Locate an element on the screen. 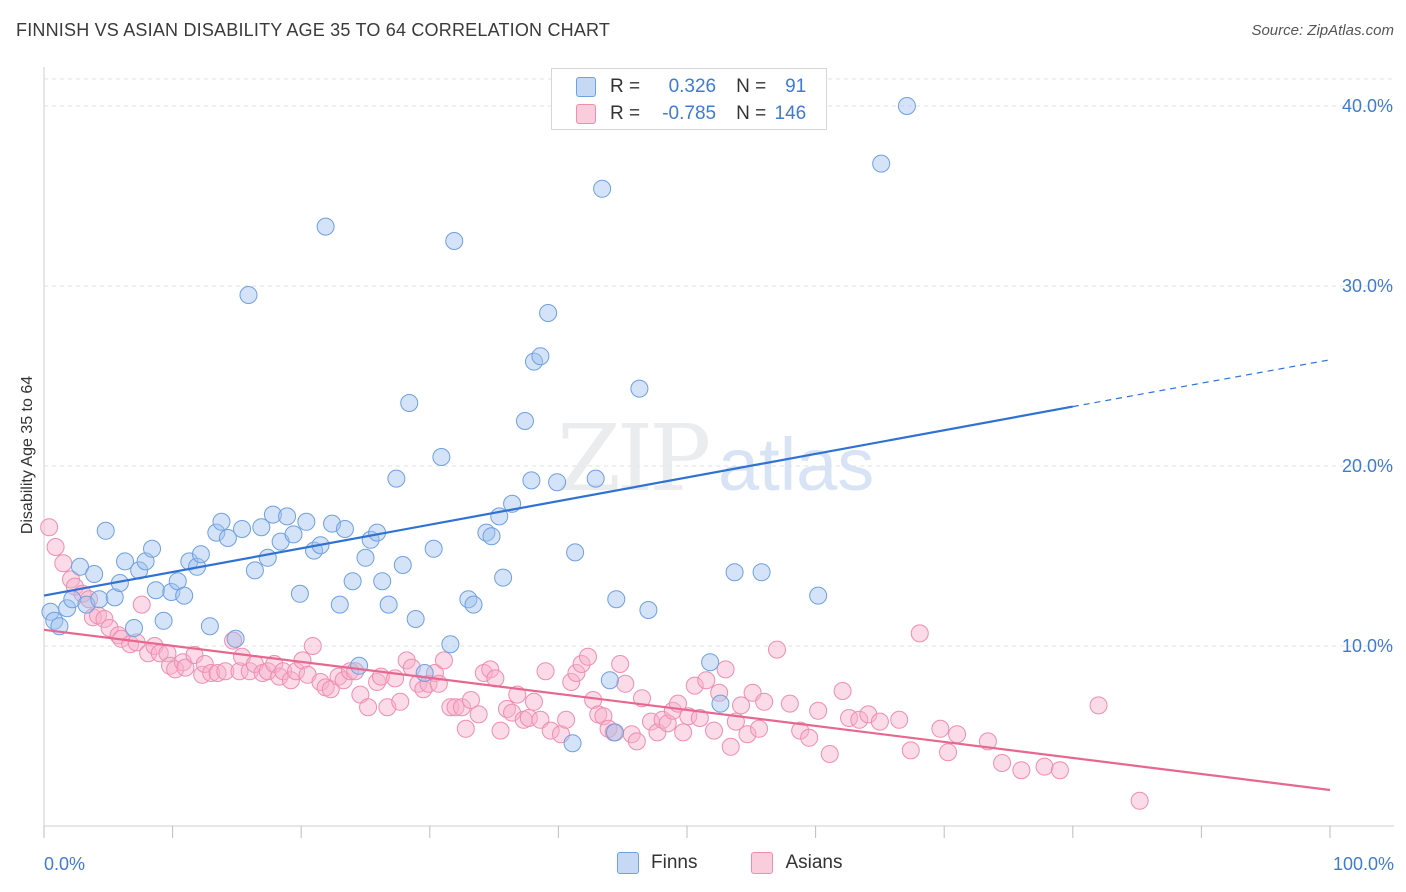 This screenshot has width=1406, height=892. x-tick-label-min: 0.0% is located at coordinates (64, 864).